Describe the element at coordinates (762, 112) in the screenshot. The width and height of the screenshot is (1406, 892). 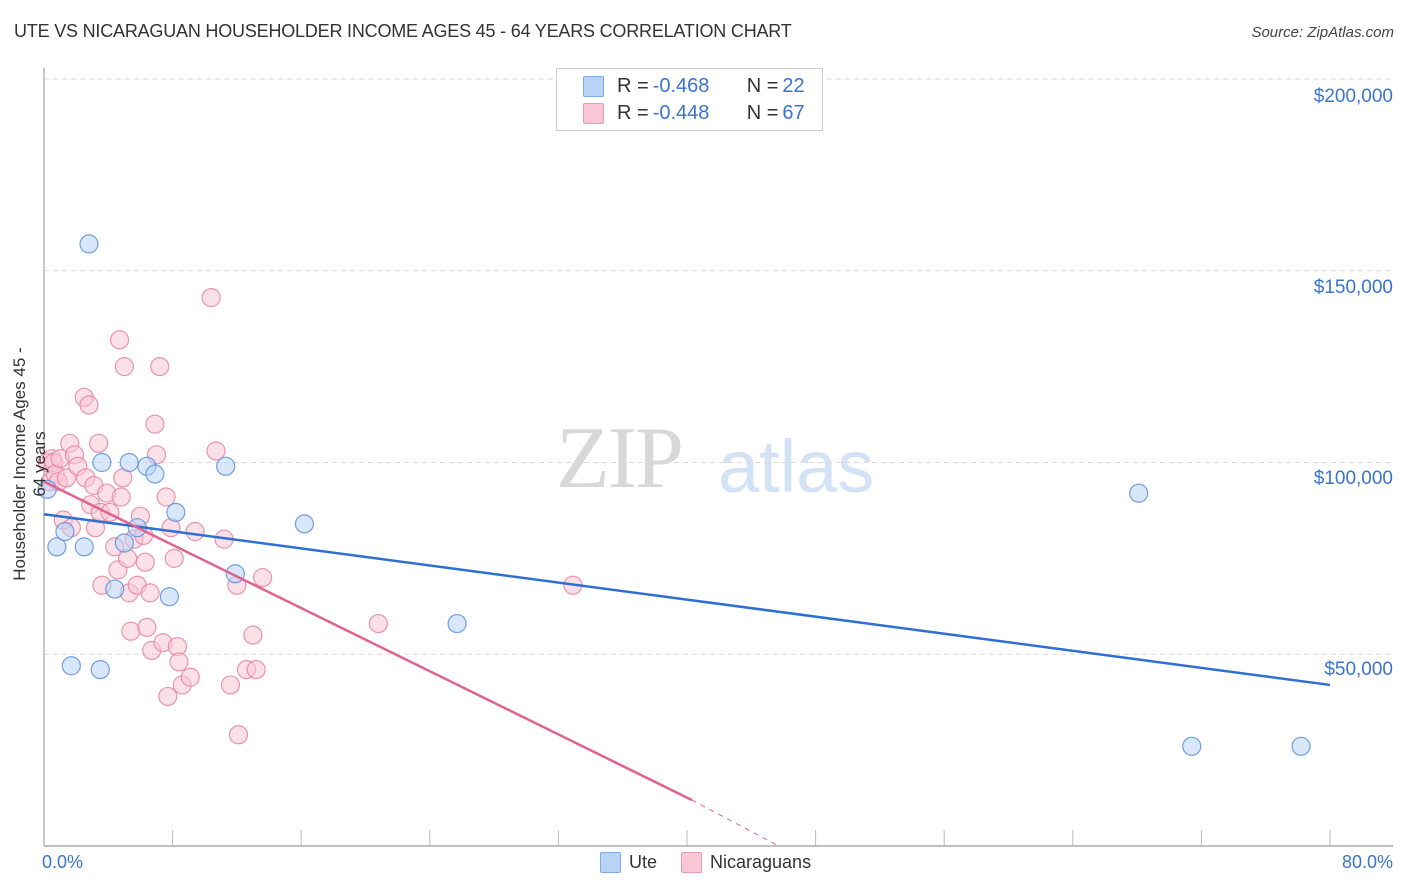
I see `nic-n-label: N =` at that location.